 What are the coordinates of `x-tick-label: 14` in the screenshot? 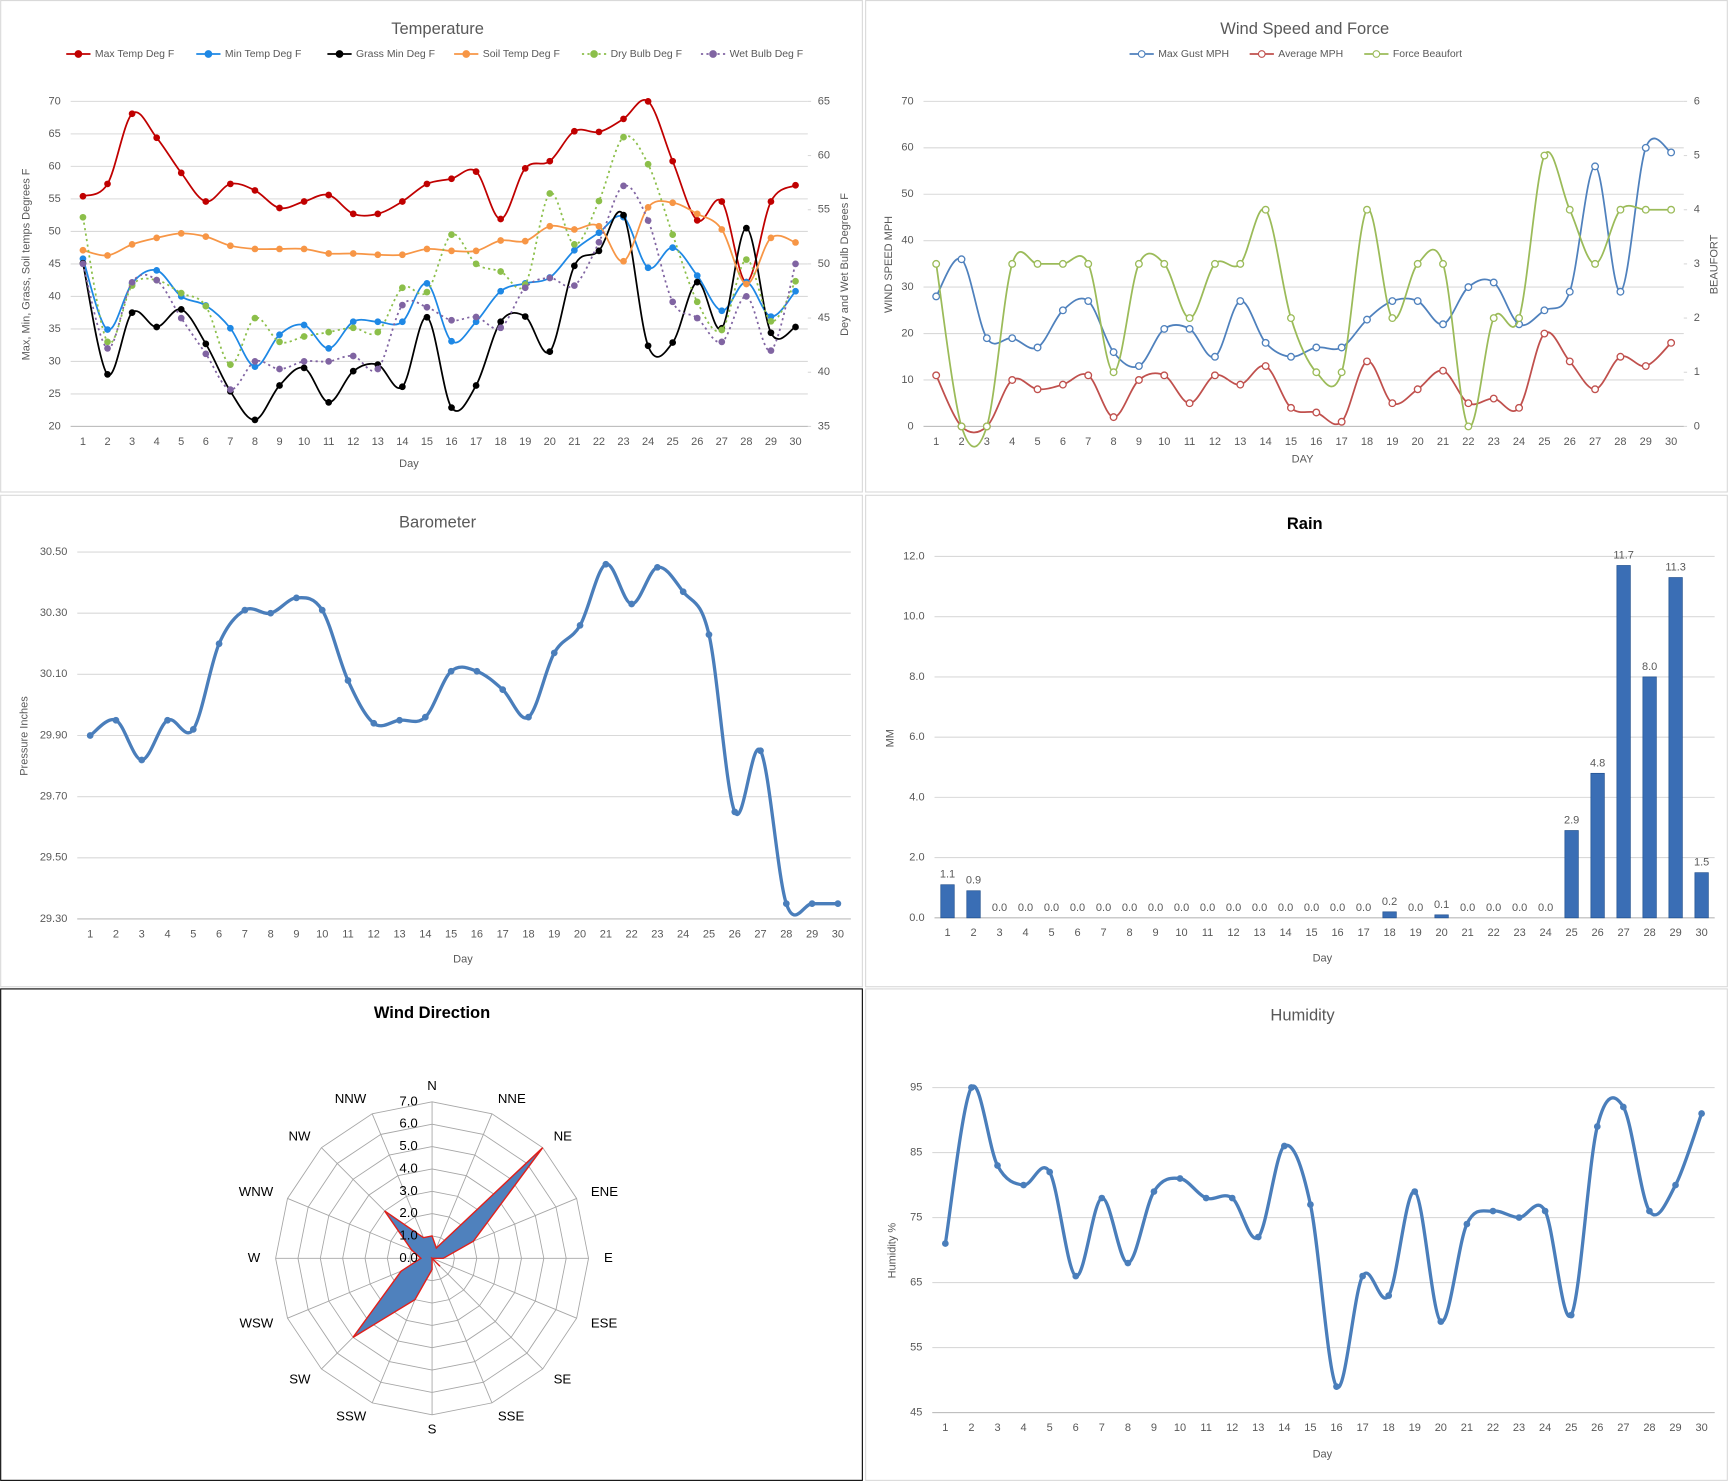 It's located at (1266, 442).